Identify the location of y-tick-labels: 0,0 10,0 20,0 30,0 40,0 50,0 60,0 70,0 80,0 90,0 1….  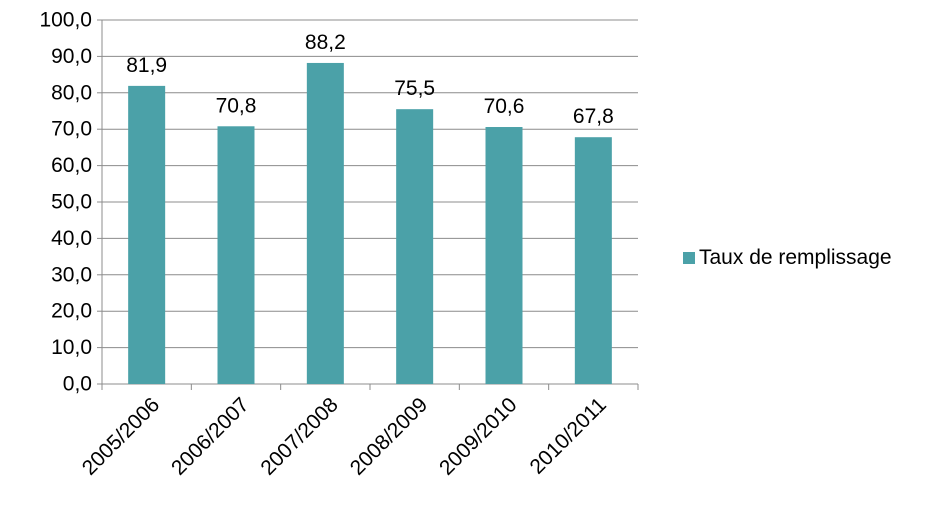
(65, 202).